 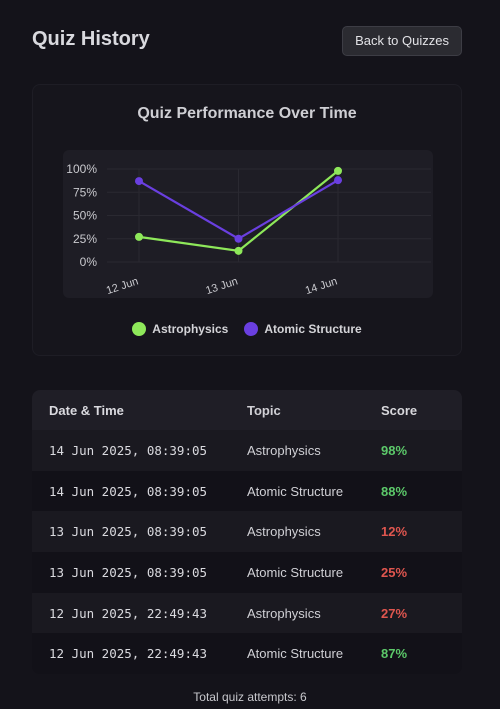 What do you see at coordinates (313, 329) in the screenshot?
I see `legend-label: Atomic Structure` at bounding box center [313, 329].